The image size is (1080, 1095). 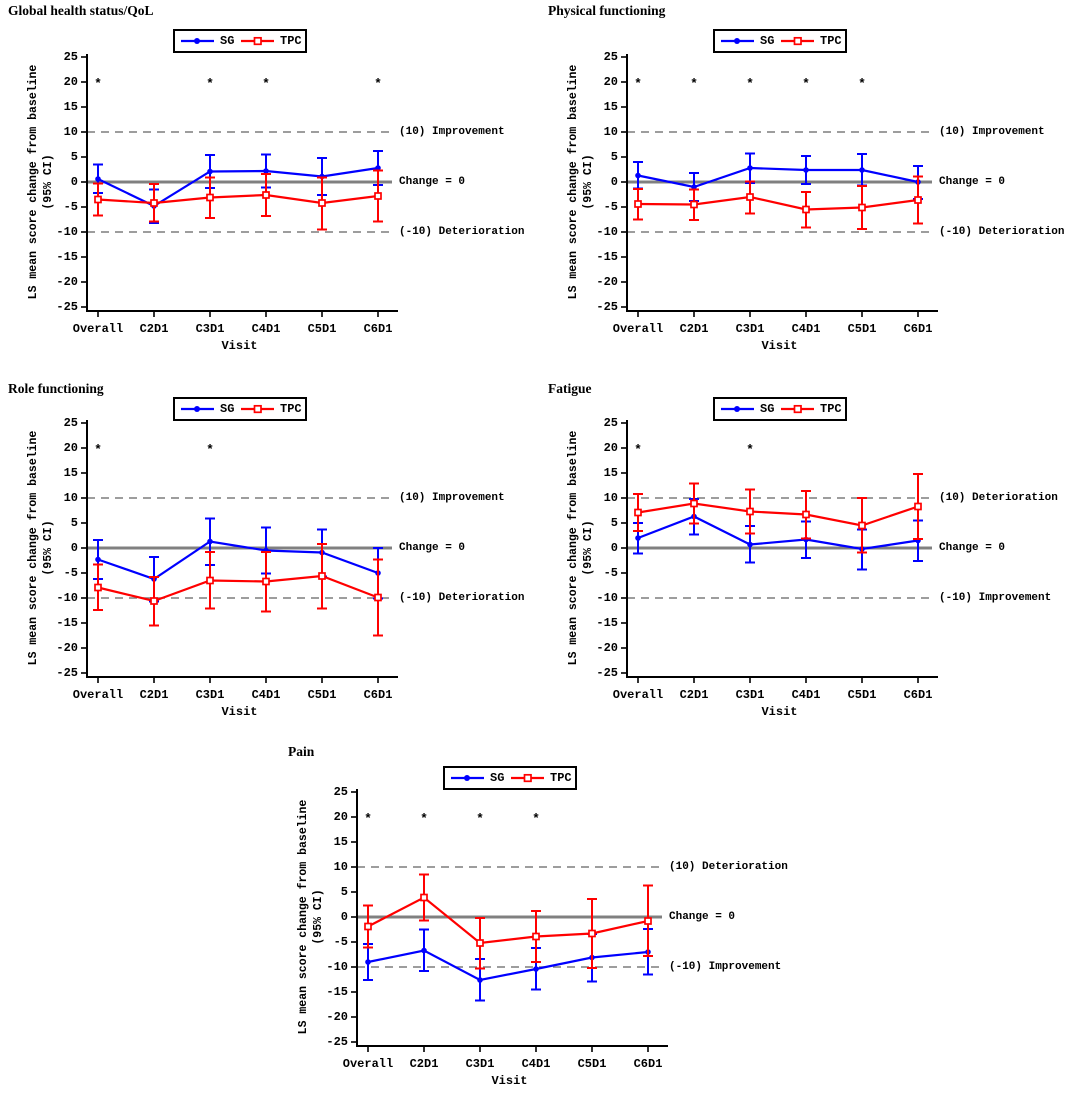 I want to click on y-tick-label: 0, so click(x=74, y=548).